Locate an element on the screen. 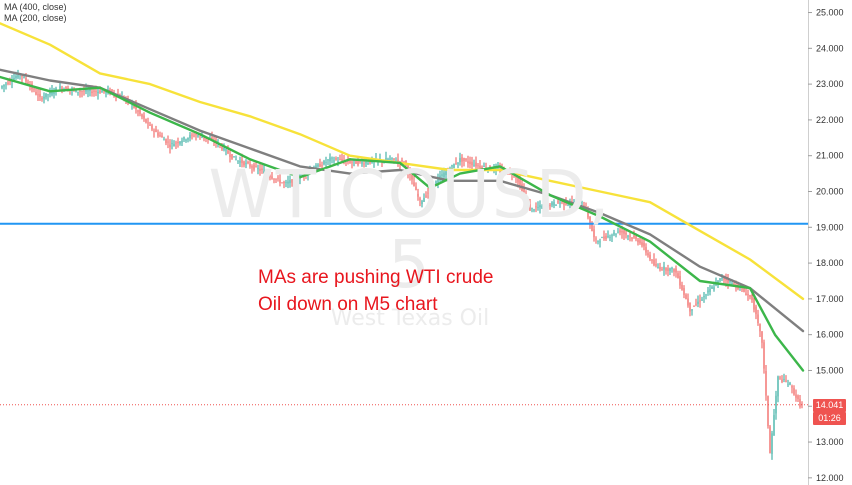  y-tick-label: 12.000 is located at coordinates (830, 478).